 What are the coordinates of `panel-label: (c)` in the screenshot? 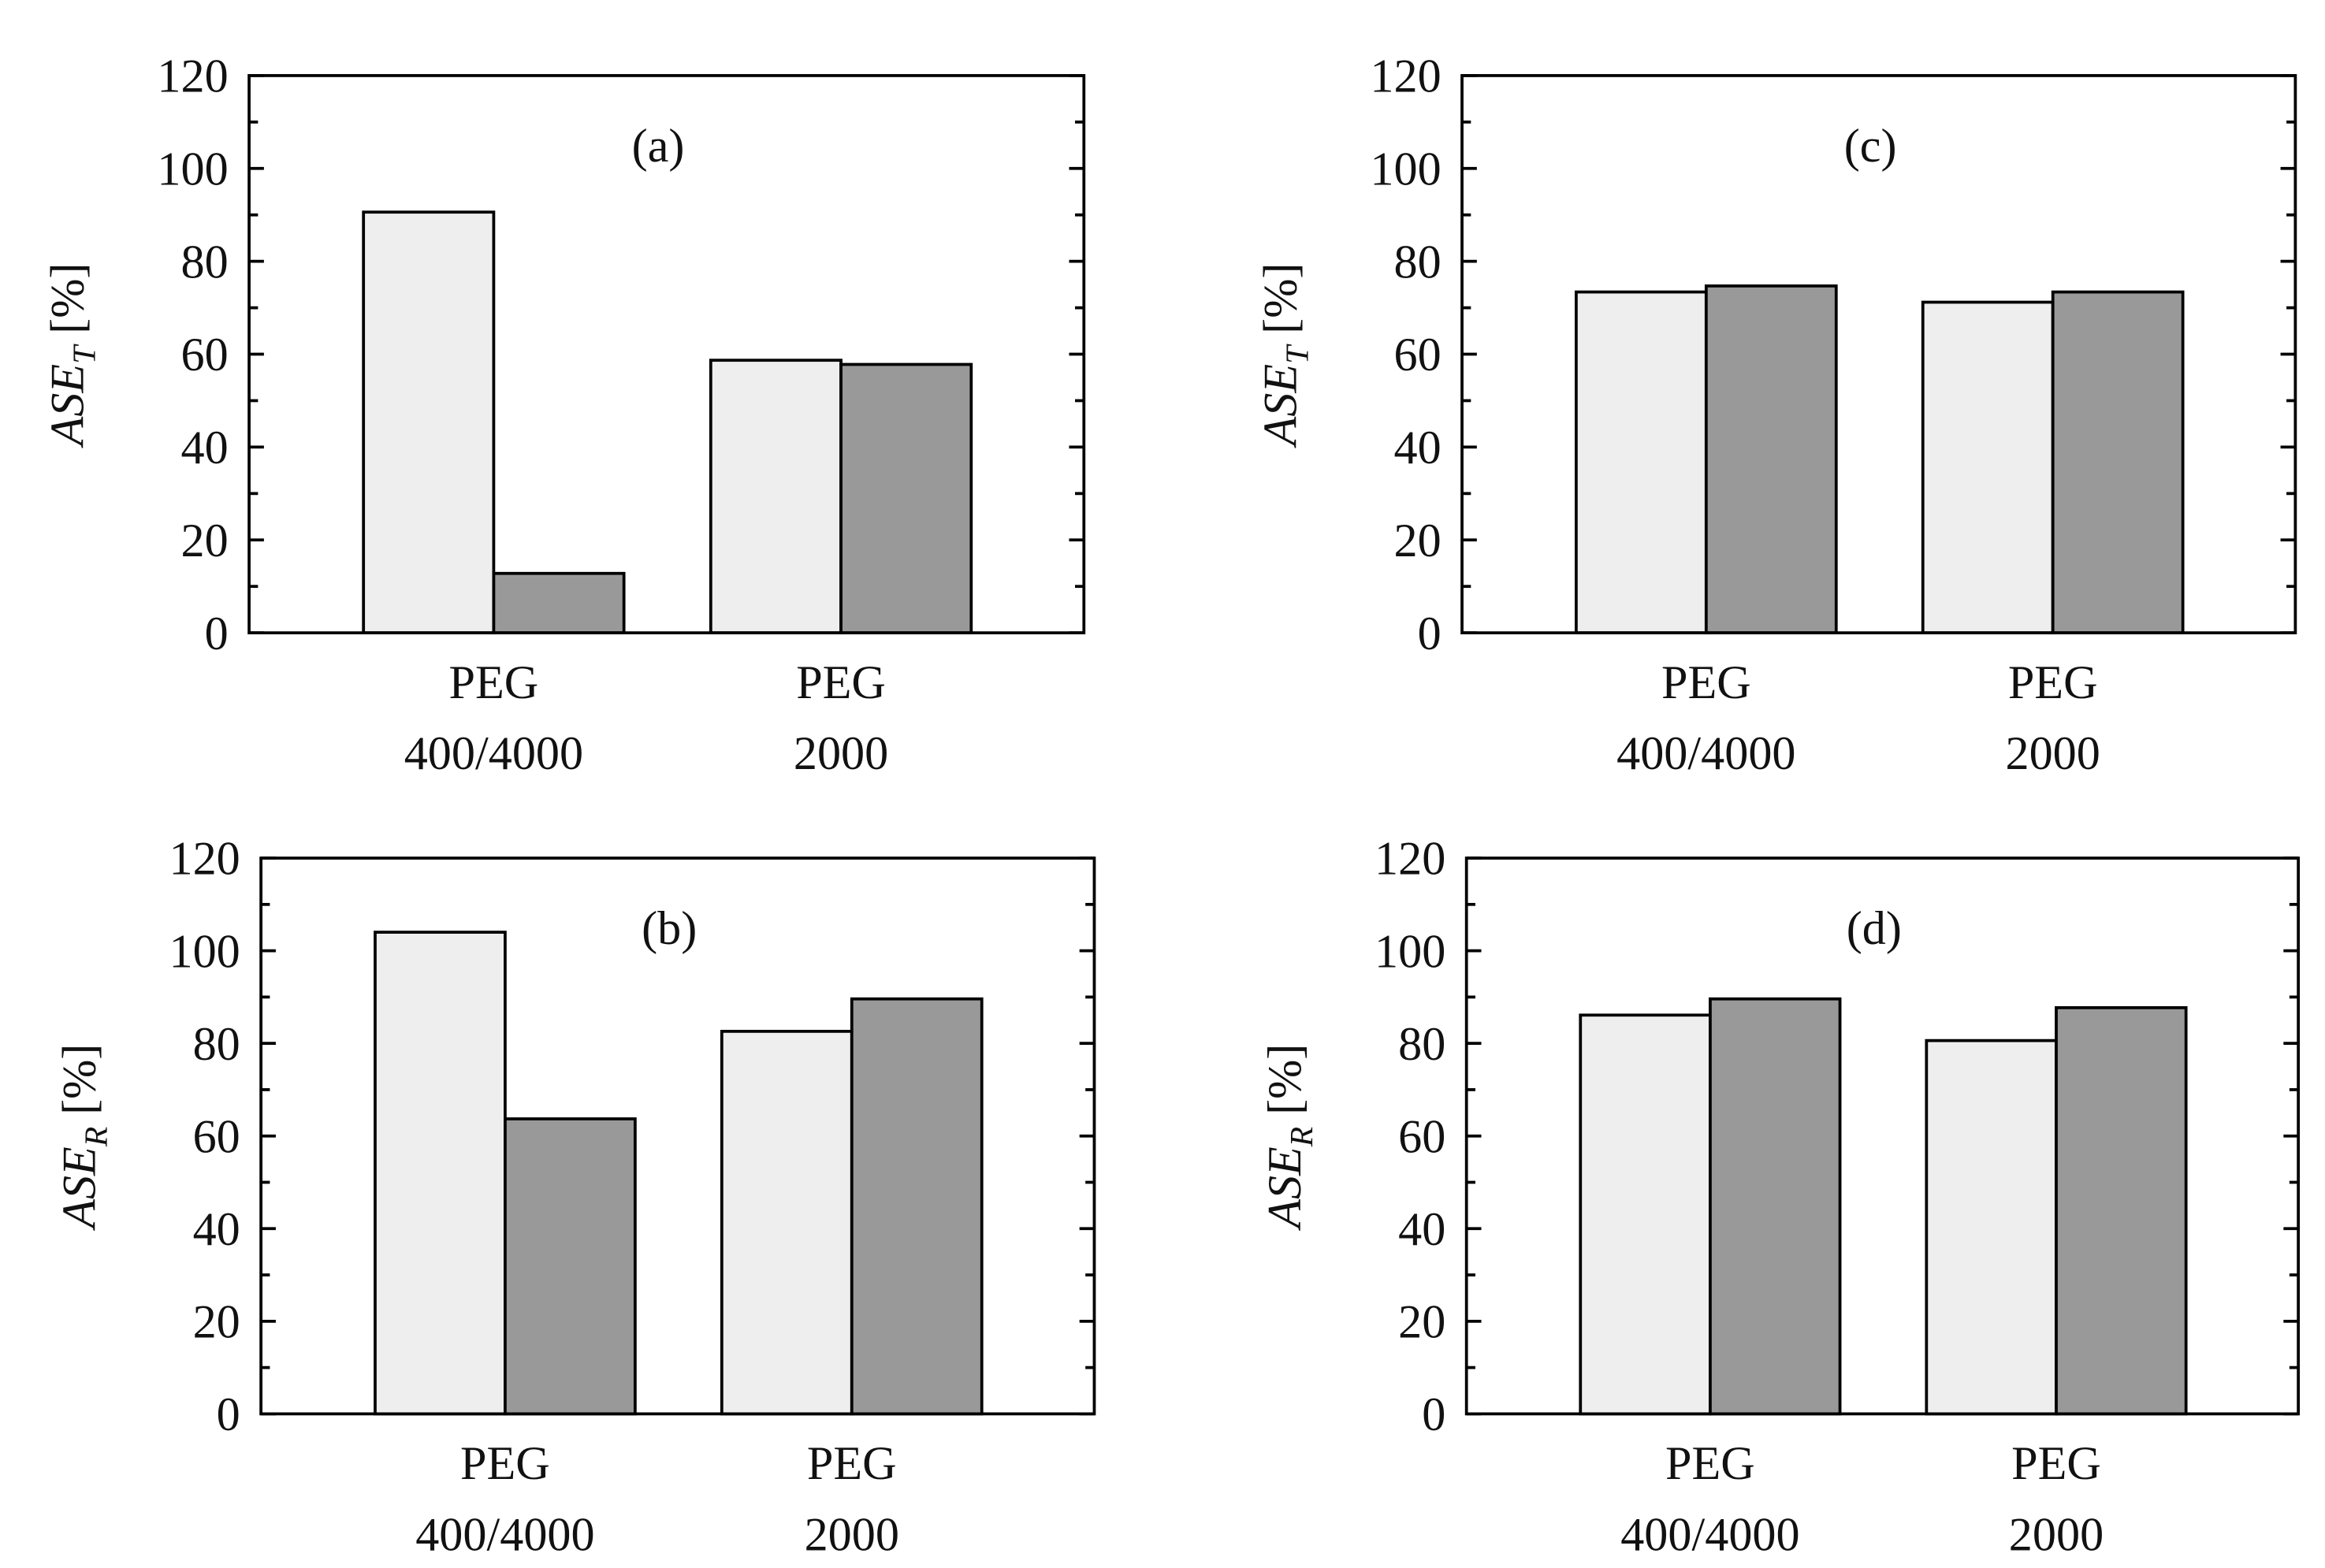 It's located at (1871, 146).